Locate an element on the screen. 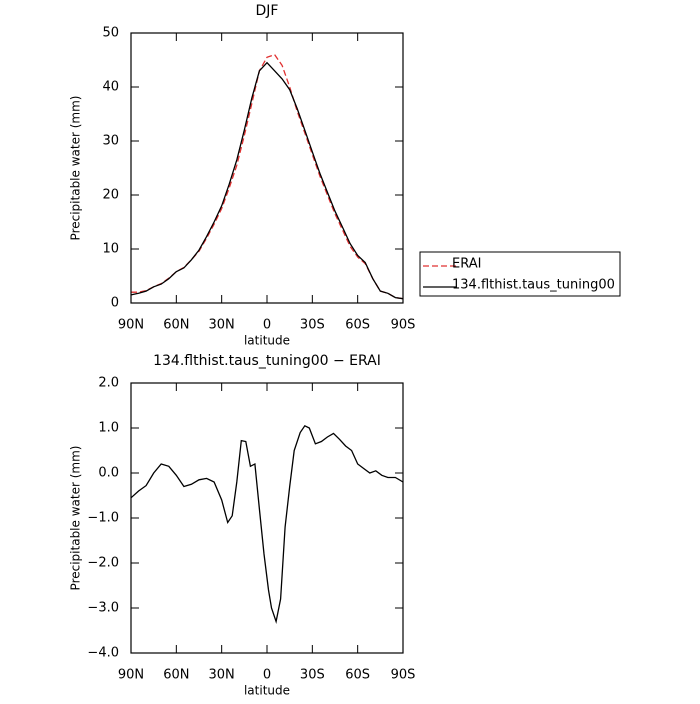  chart-title: 134.flthist.taus_tuning00 − ERAI is located at coordinates (267, 361).